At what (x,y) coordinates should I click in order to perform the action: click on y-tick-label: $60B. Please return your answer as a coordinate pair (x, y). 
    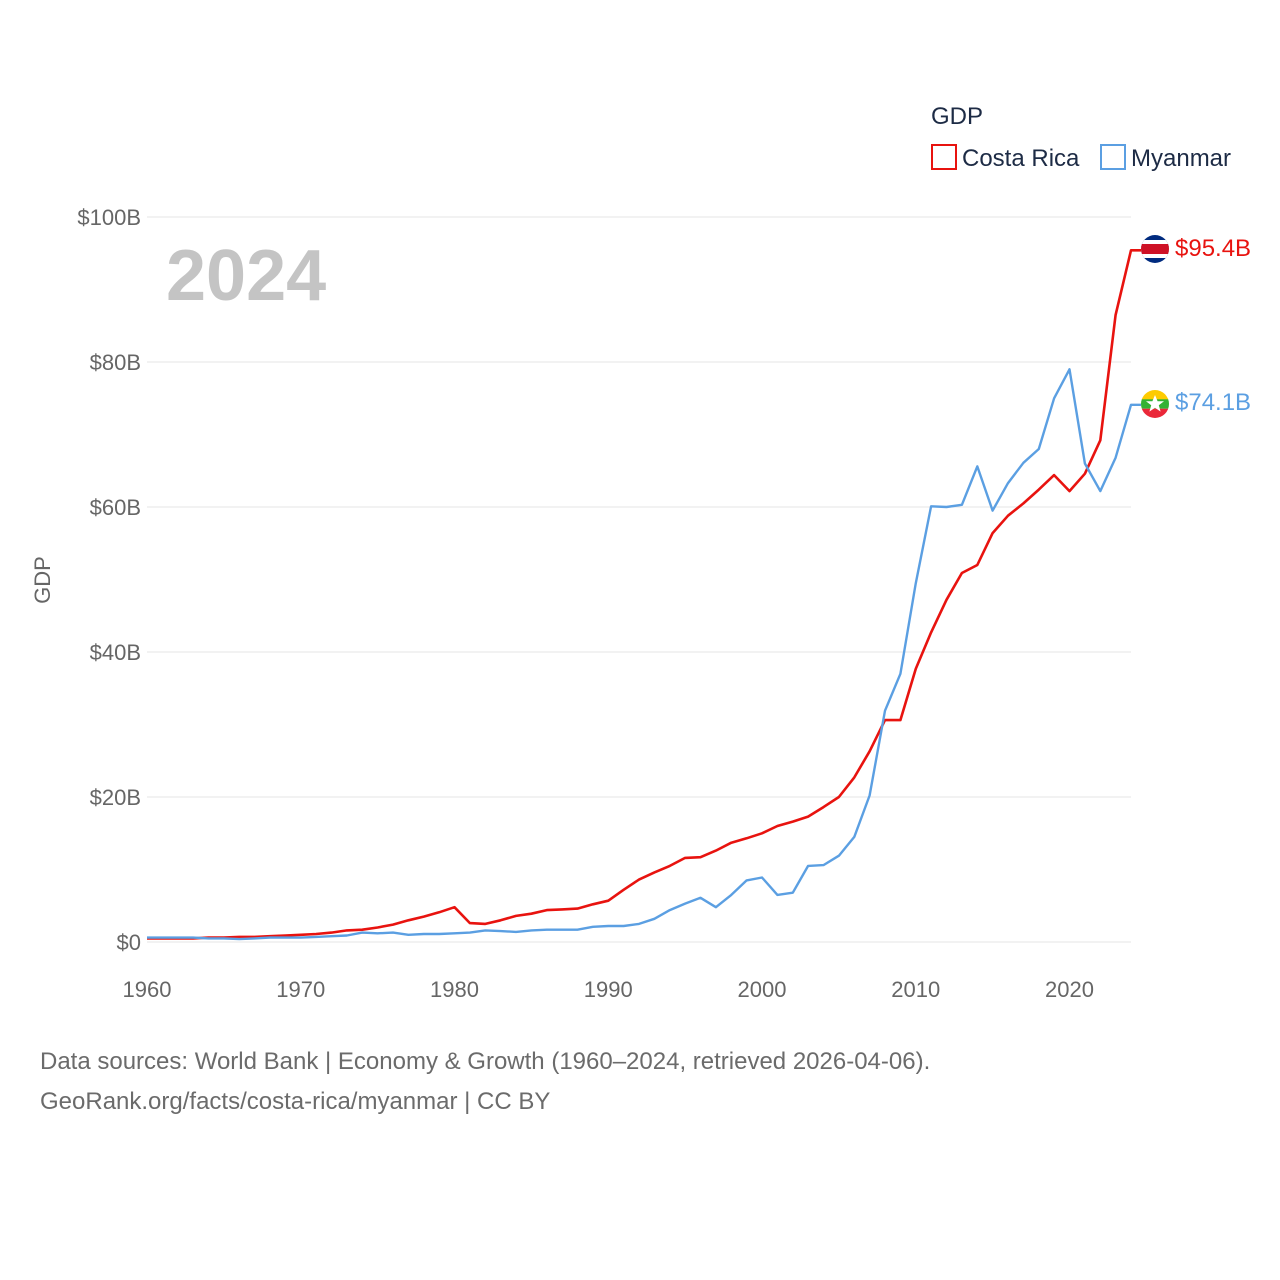
    Looking at the image, I should click on (115, 507).